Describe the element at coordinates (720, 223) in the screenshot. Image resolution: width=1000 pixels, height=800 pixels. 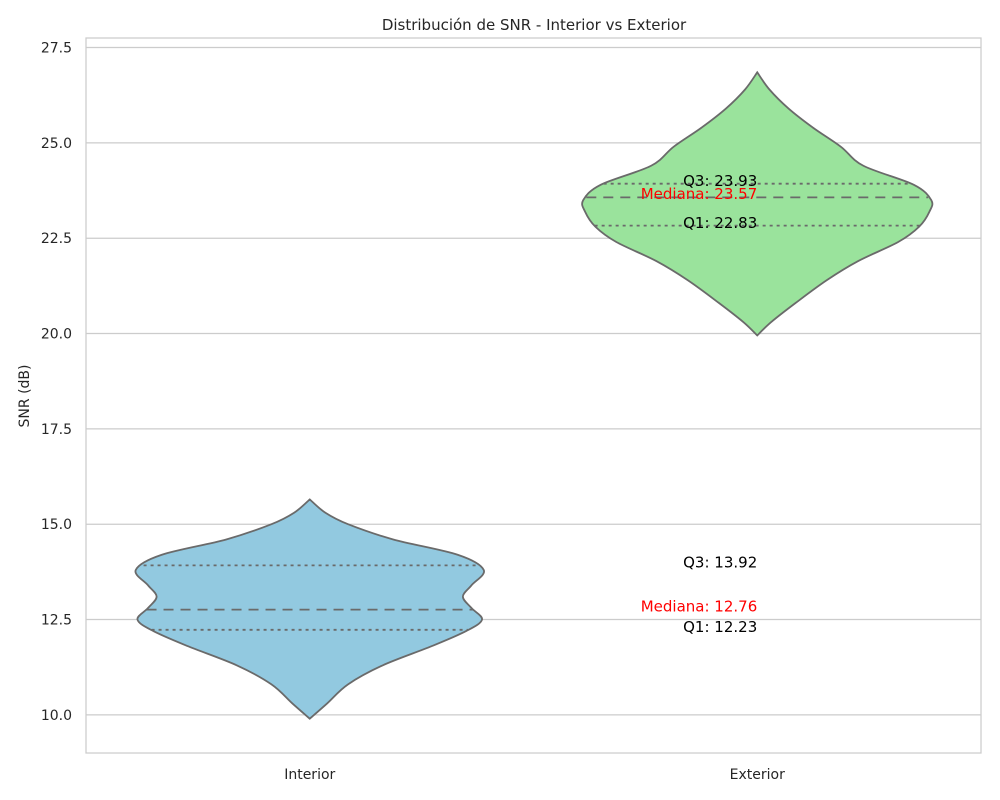
I see `annotation-label: Q1: 22.83` at that location.